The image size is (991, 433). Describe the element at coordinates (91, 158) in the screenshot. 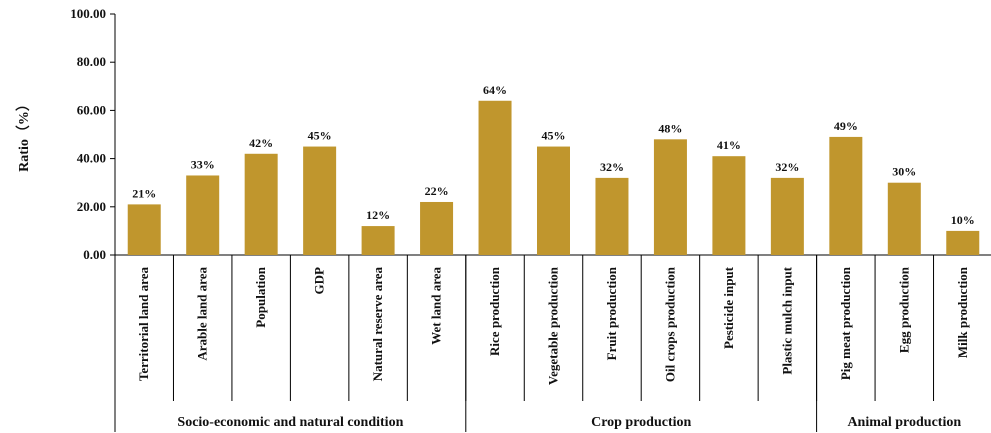

I see `y-tick-label: 40.00` at that location.